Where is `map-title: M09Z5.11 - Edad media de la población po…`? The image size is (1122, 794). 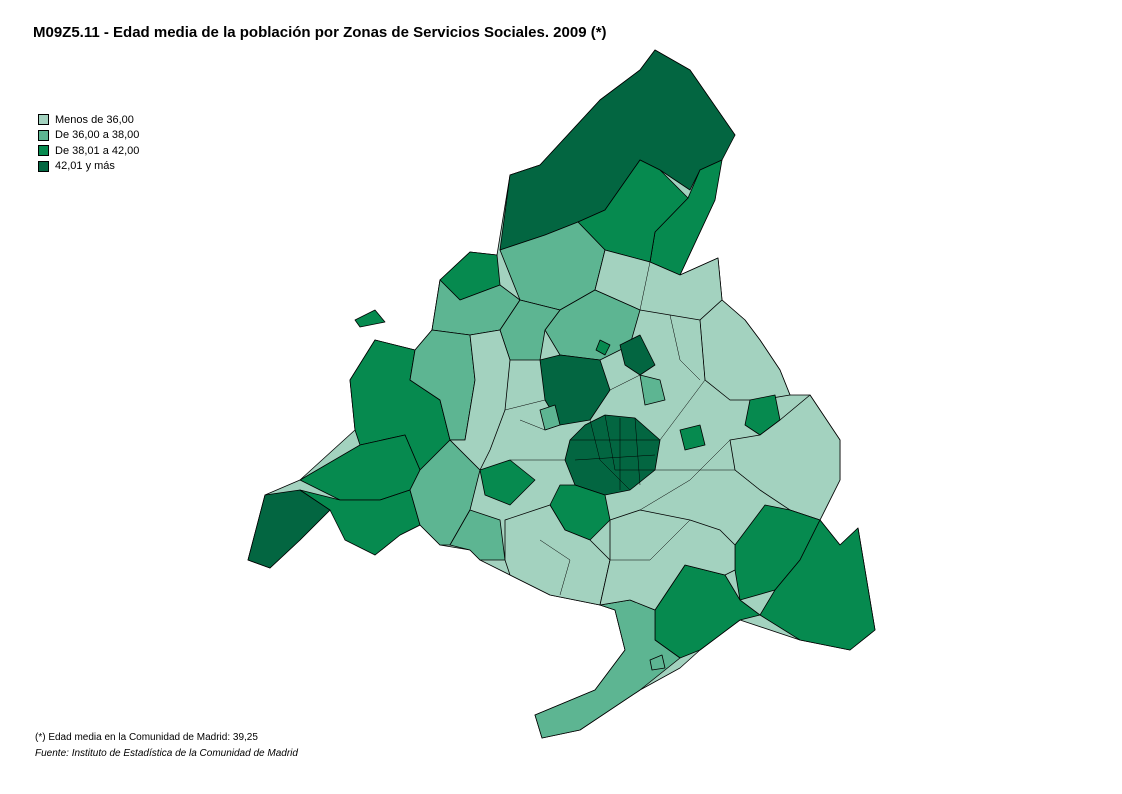
map-title: M09Z5.11 - Edad media de la población po… is located at coordinates (320, 32).